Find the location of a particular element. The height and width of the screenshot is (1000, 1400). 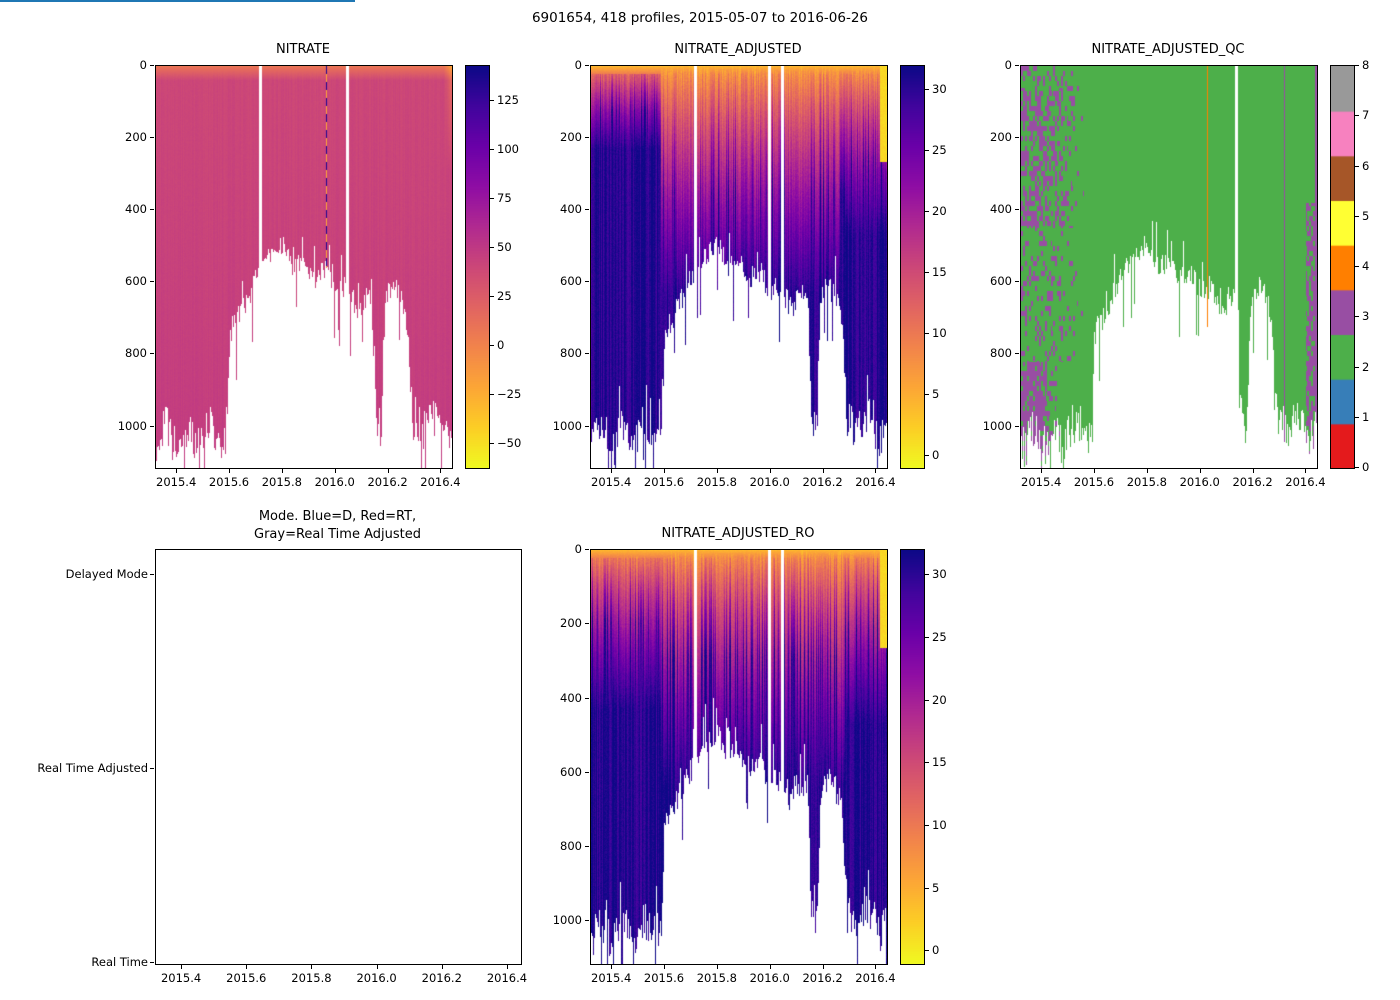

mode-title-line2: Gray=Real Time Adjusted is located at coordinates (337, 534).